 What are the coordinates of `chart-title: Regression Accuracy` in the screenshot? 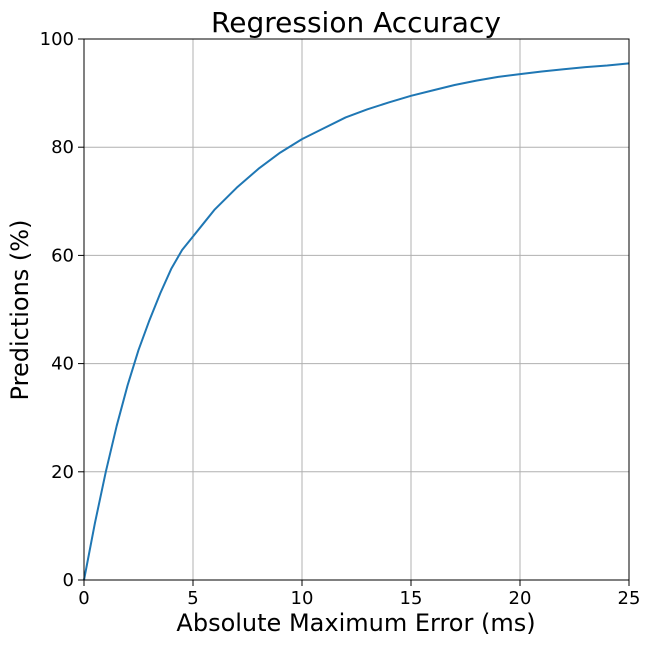 It's located at (356, 22).